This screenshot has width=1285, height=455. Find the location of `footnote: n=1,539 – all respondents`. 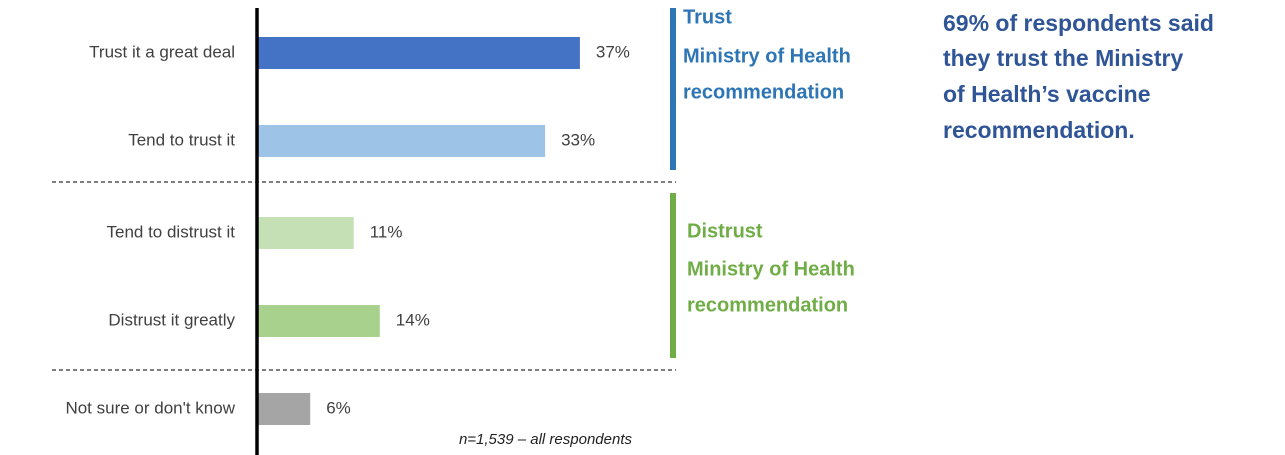

footnote: n=1,539 – all respondents is located at coordinates (546, 439).